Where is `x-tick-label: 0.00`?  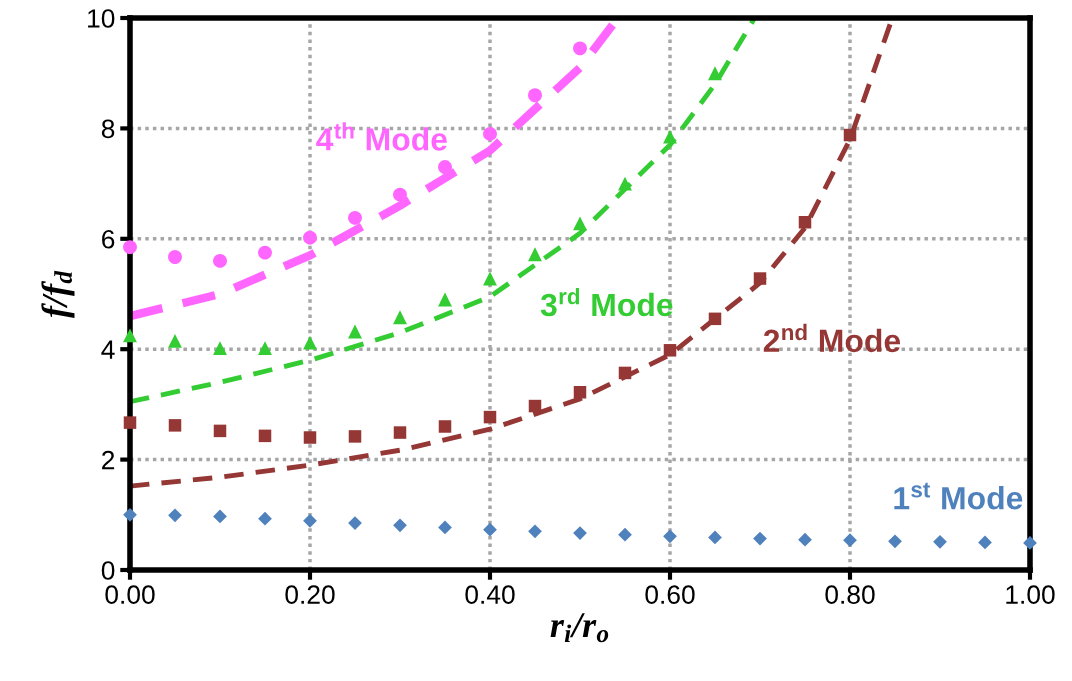
x-tick-label: 0.00 is located at coordinates (130, 594).